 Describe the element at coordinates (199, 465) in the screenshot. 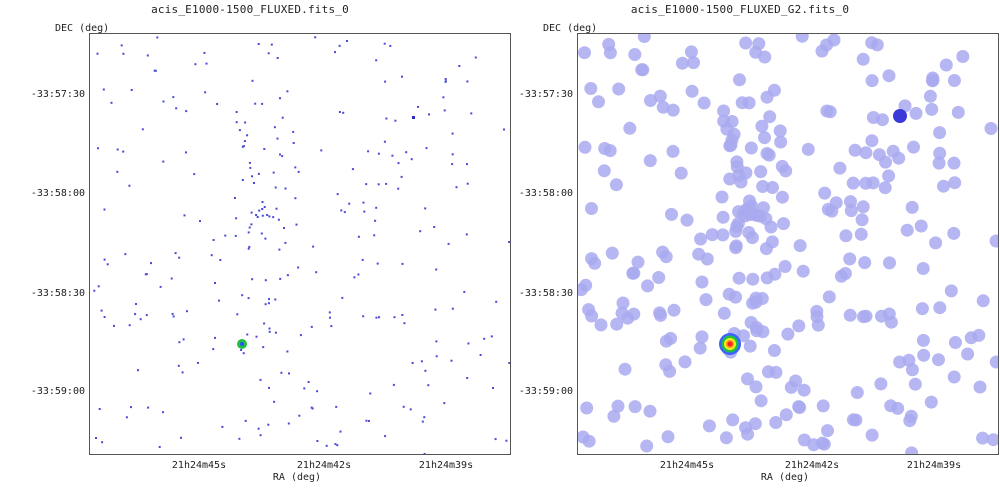

I see `left-x-tick-label: 21h24m45s` at that location.